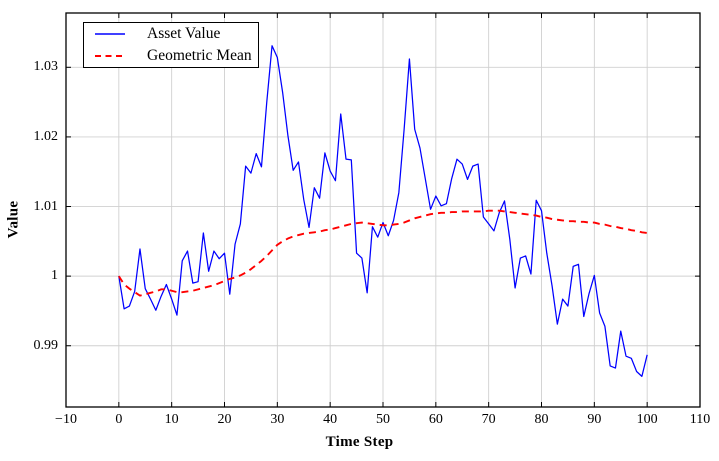 The height and width of the screenshot is (461, 719). I want to click on x-tick-label: 80, so click(541, 419).